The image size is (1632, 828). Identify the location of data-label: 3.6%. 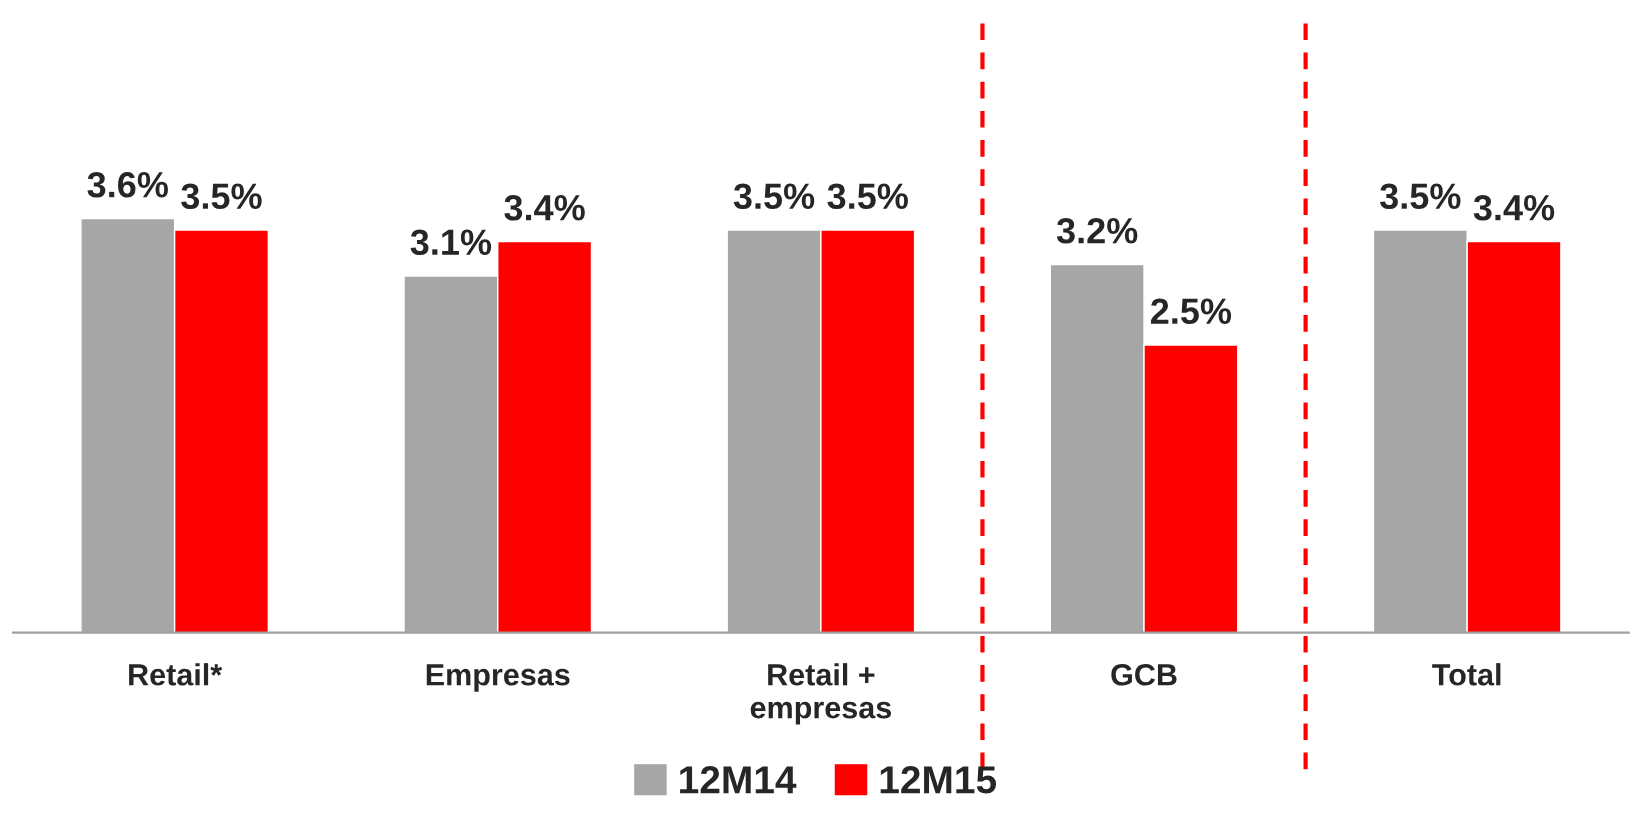
(127, 184).